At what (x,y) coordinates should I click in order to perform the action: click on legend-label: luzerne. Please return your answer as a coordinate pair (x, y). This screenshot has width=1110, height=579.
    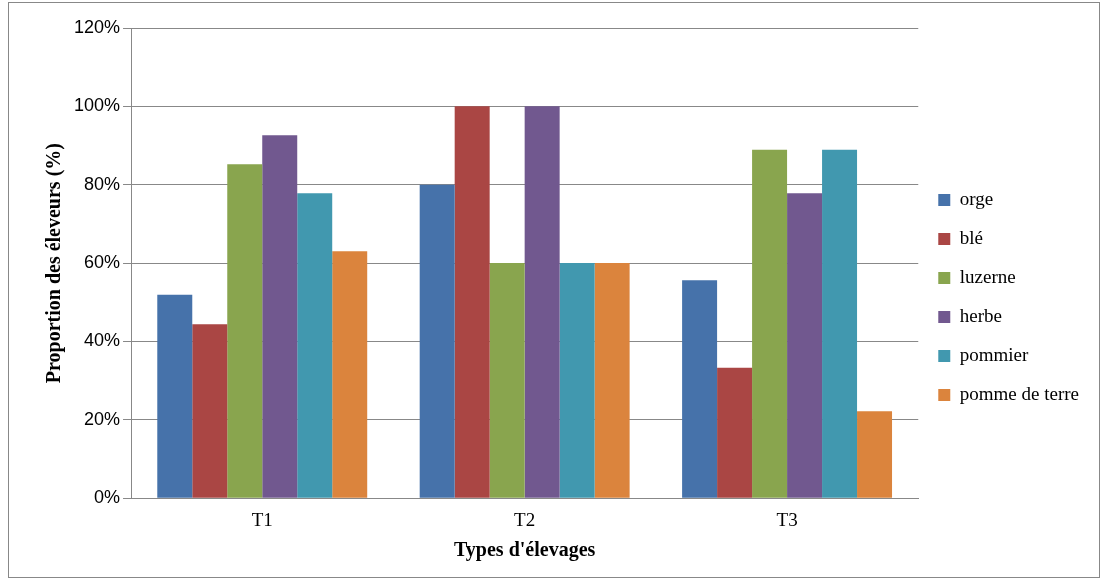
    Looking at the image, I should click on (987, 276).